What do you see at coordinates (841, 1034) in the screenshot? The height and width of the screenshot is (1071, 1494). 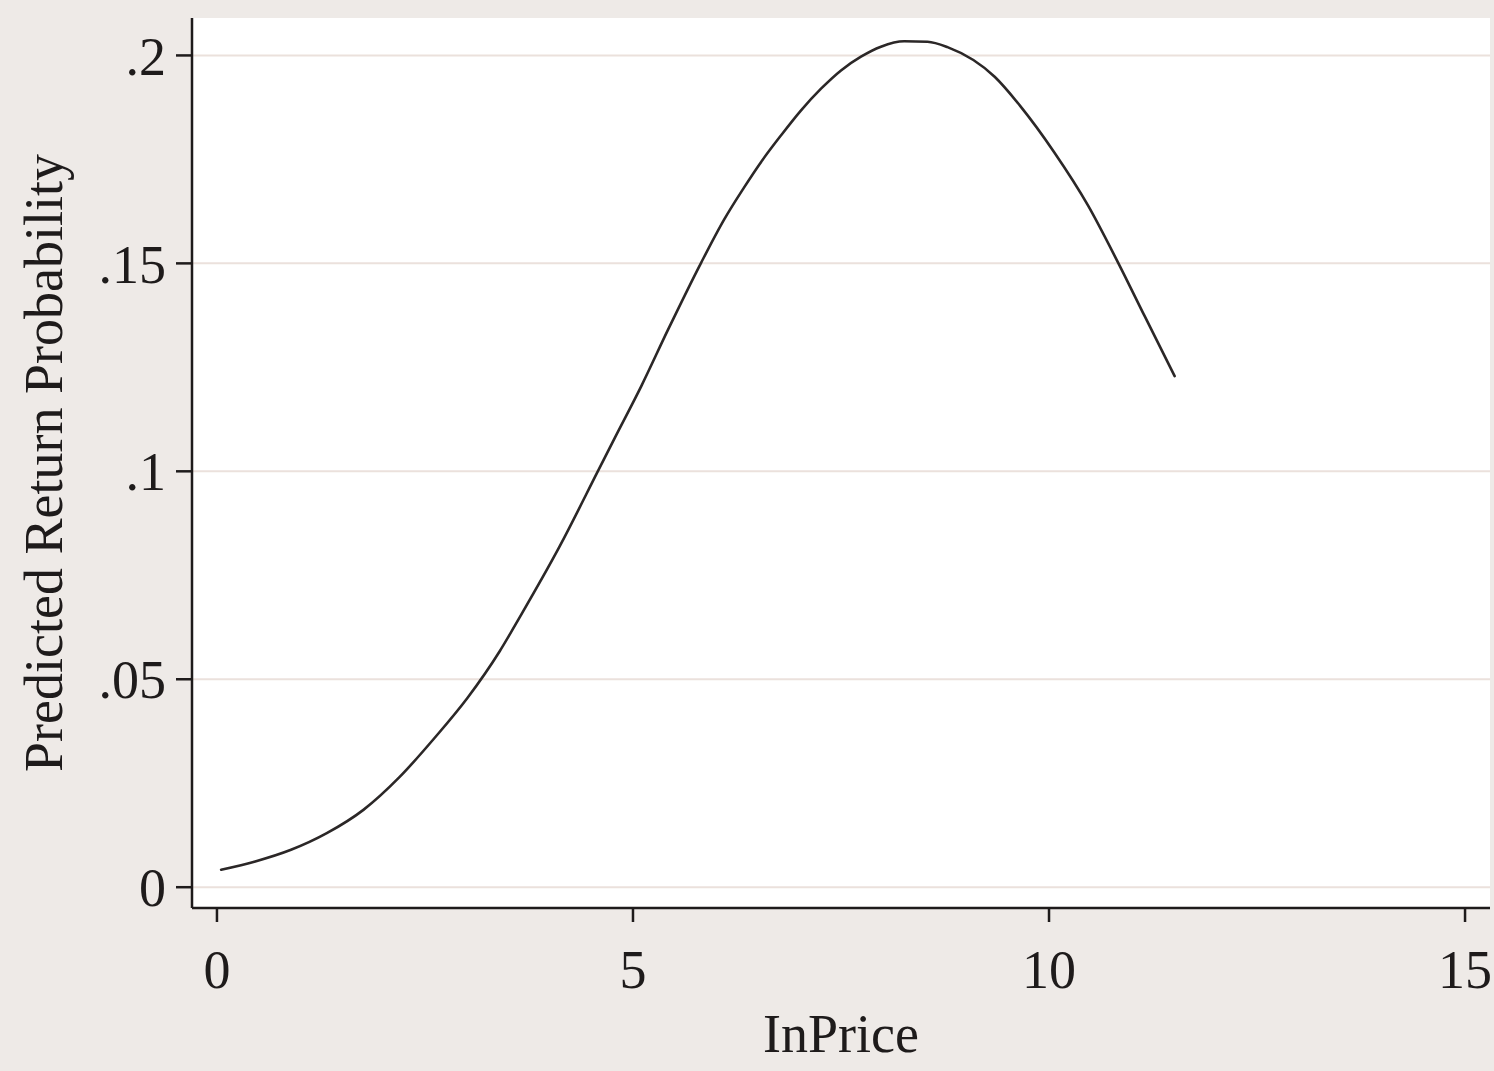 I see `x-axis-title: InPrice` at bounding box center [841, 1034].